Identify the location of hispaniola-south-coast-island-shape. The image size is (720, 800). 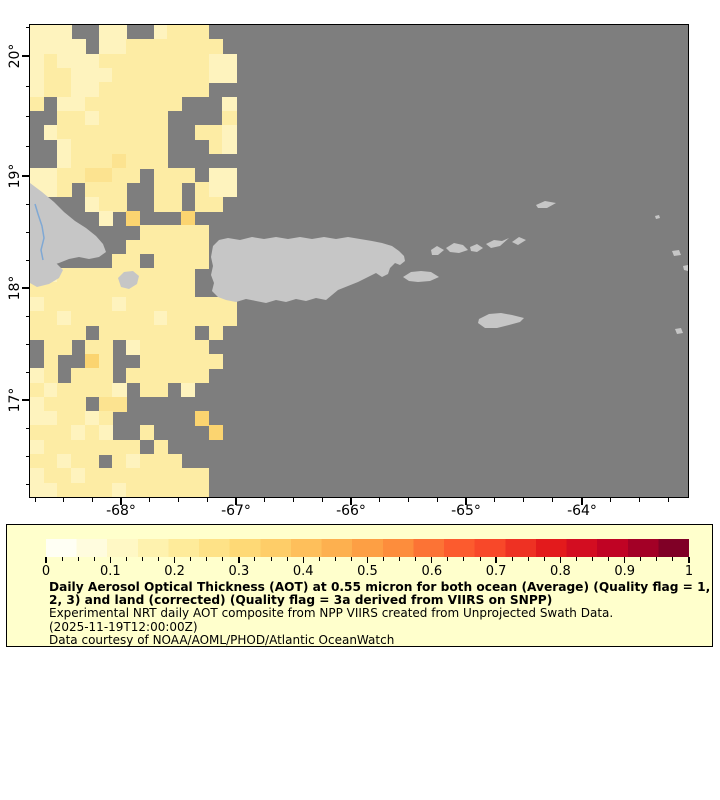
(46, 273).